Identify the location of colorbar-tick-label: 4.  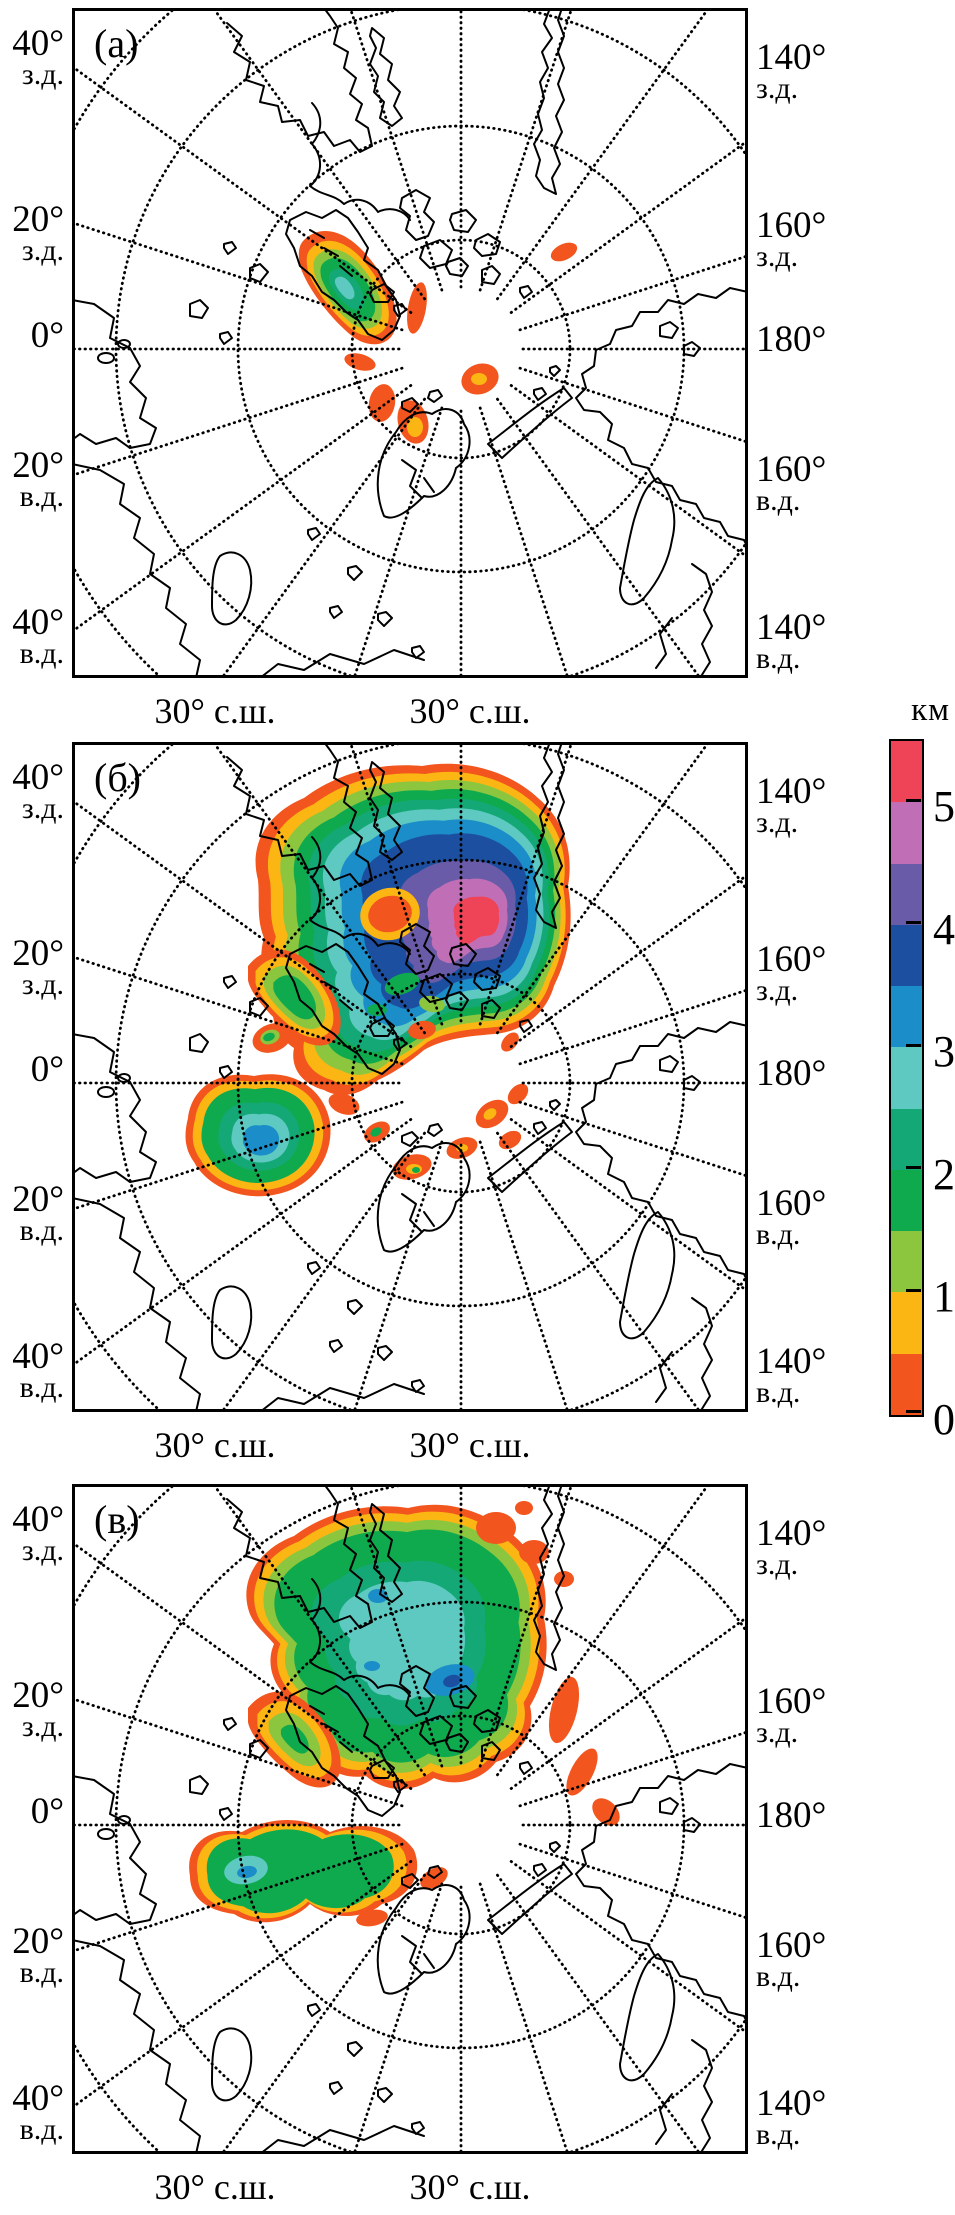
(944, 929).